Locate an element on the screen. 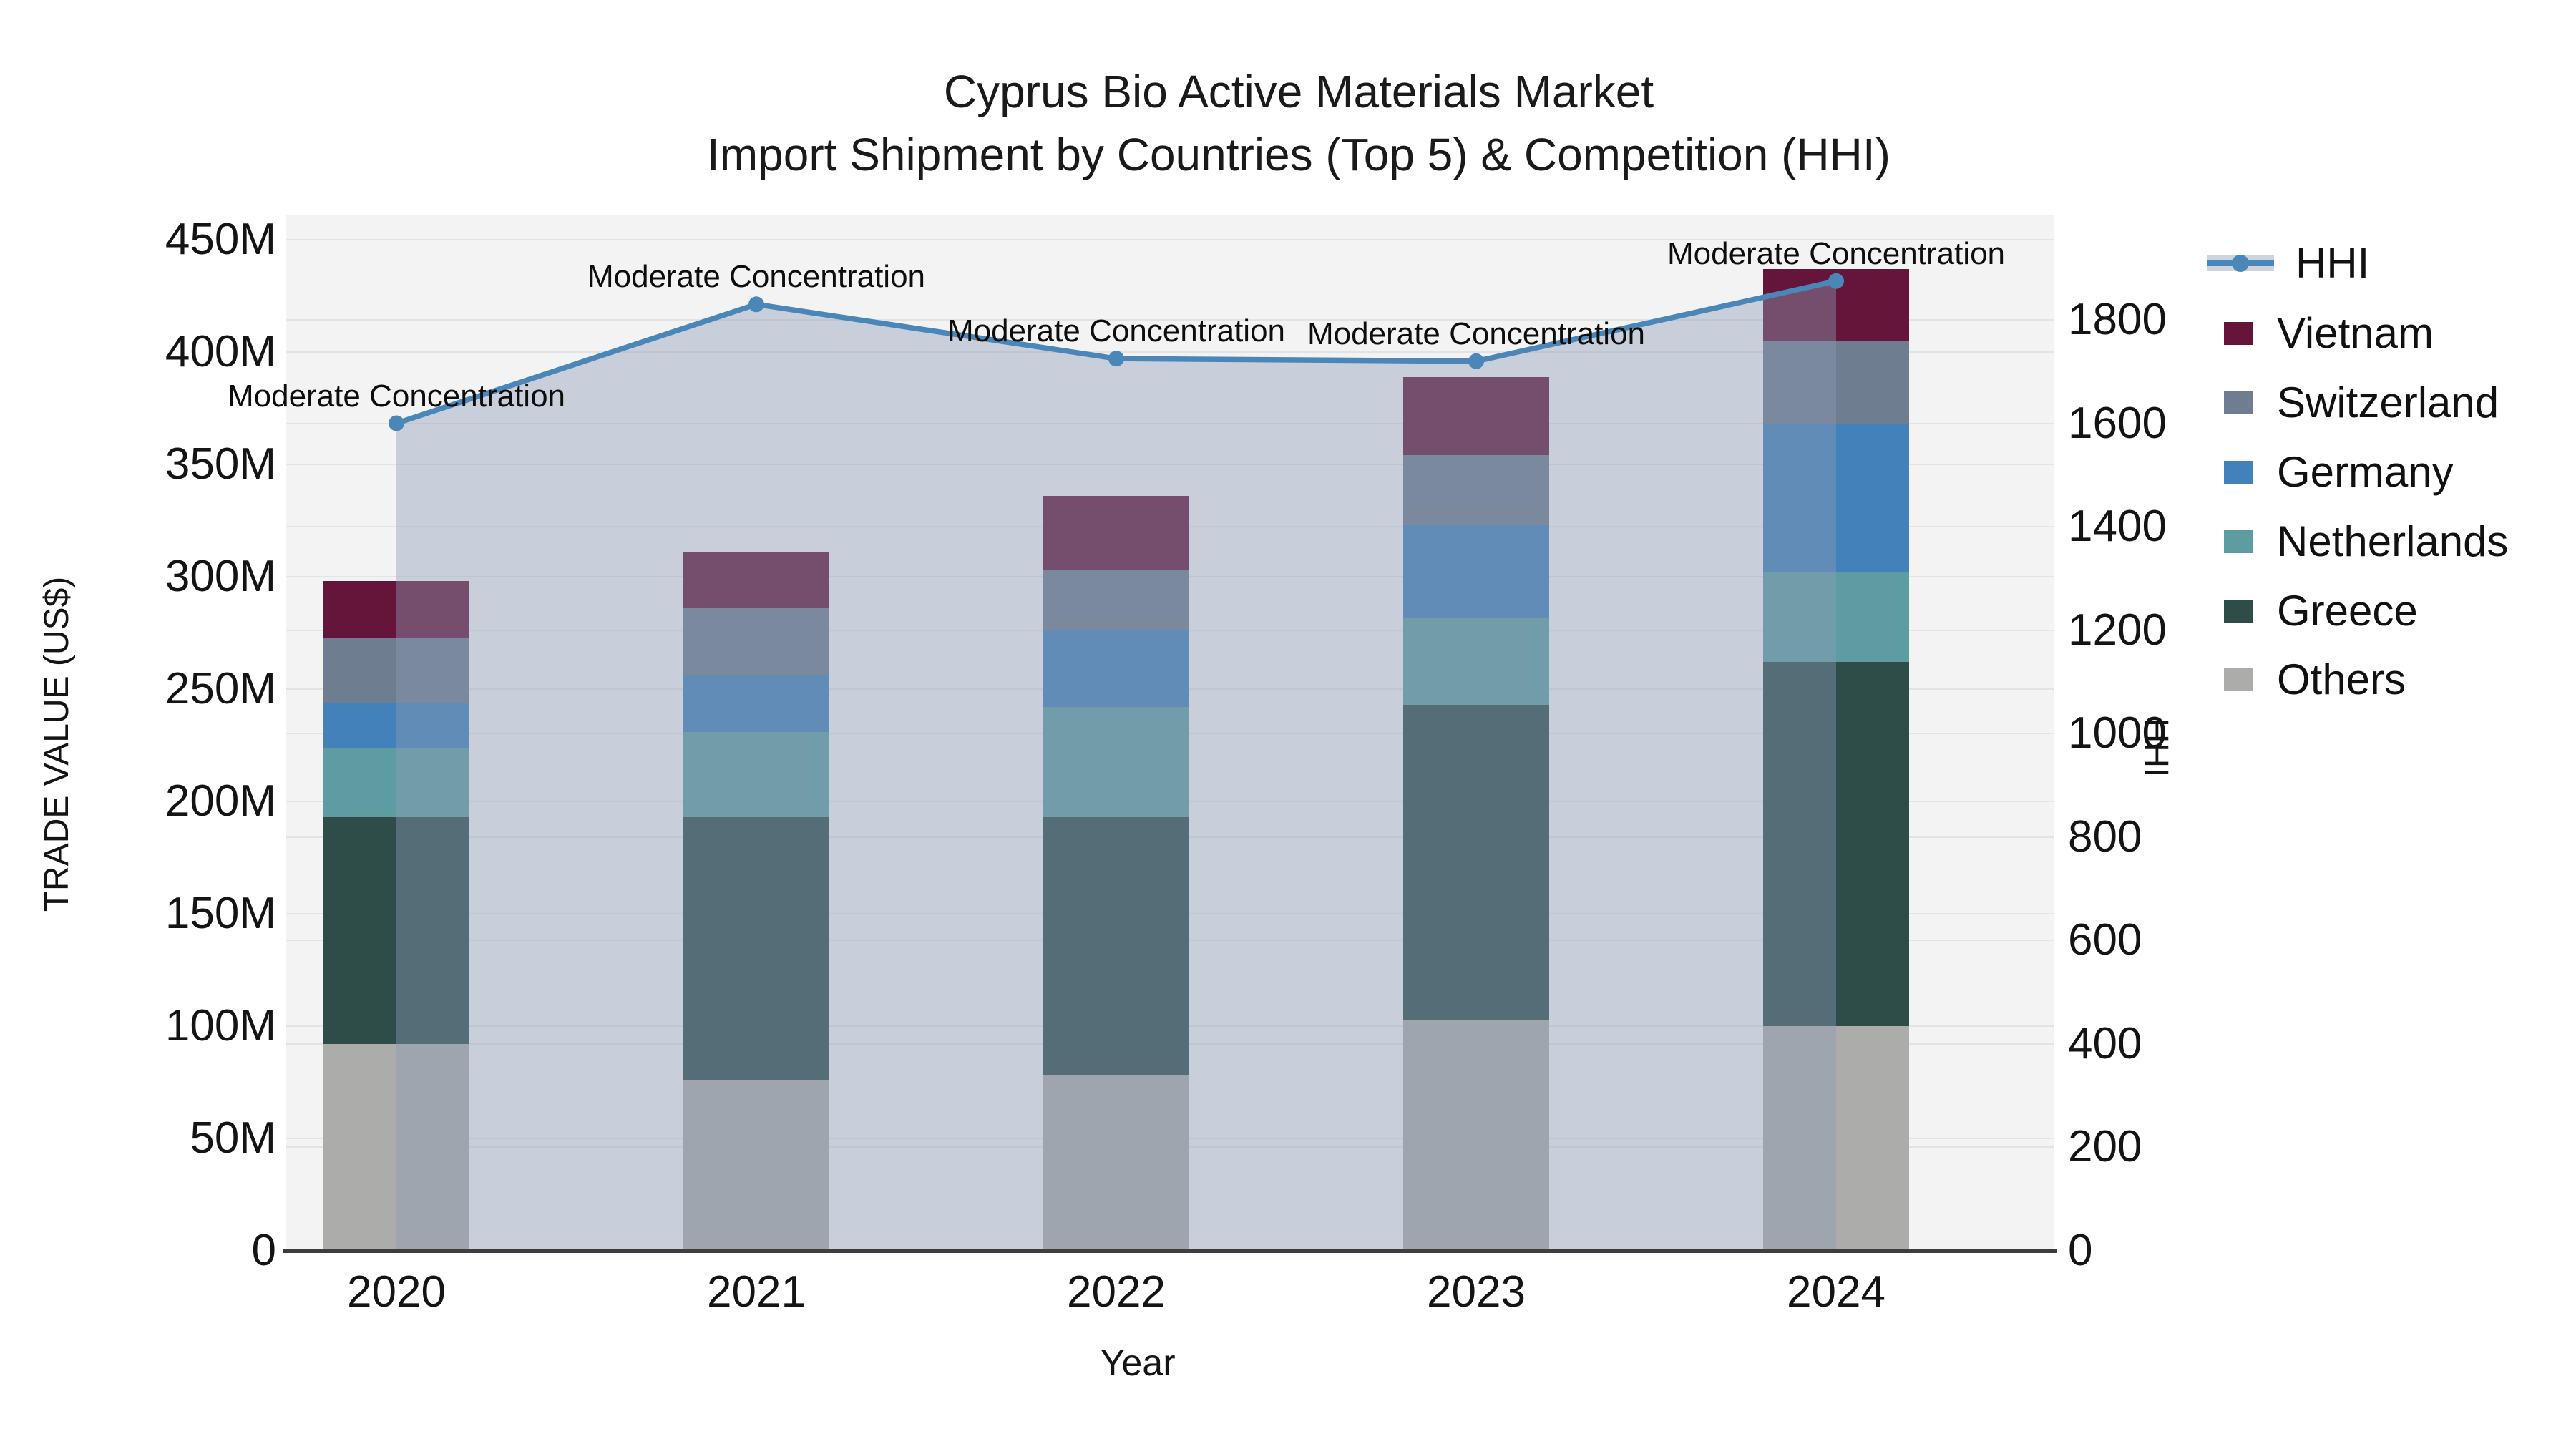  bar-segment-netherlands-2023 is located at coordinates (1476, 661).